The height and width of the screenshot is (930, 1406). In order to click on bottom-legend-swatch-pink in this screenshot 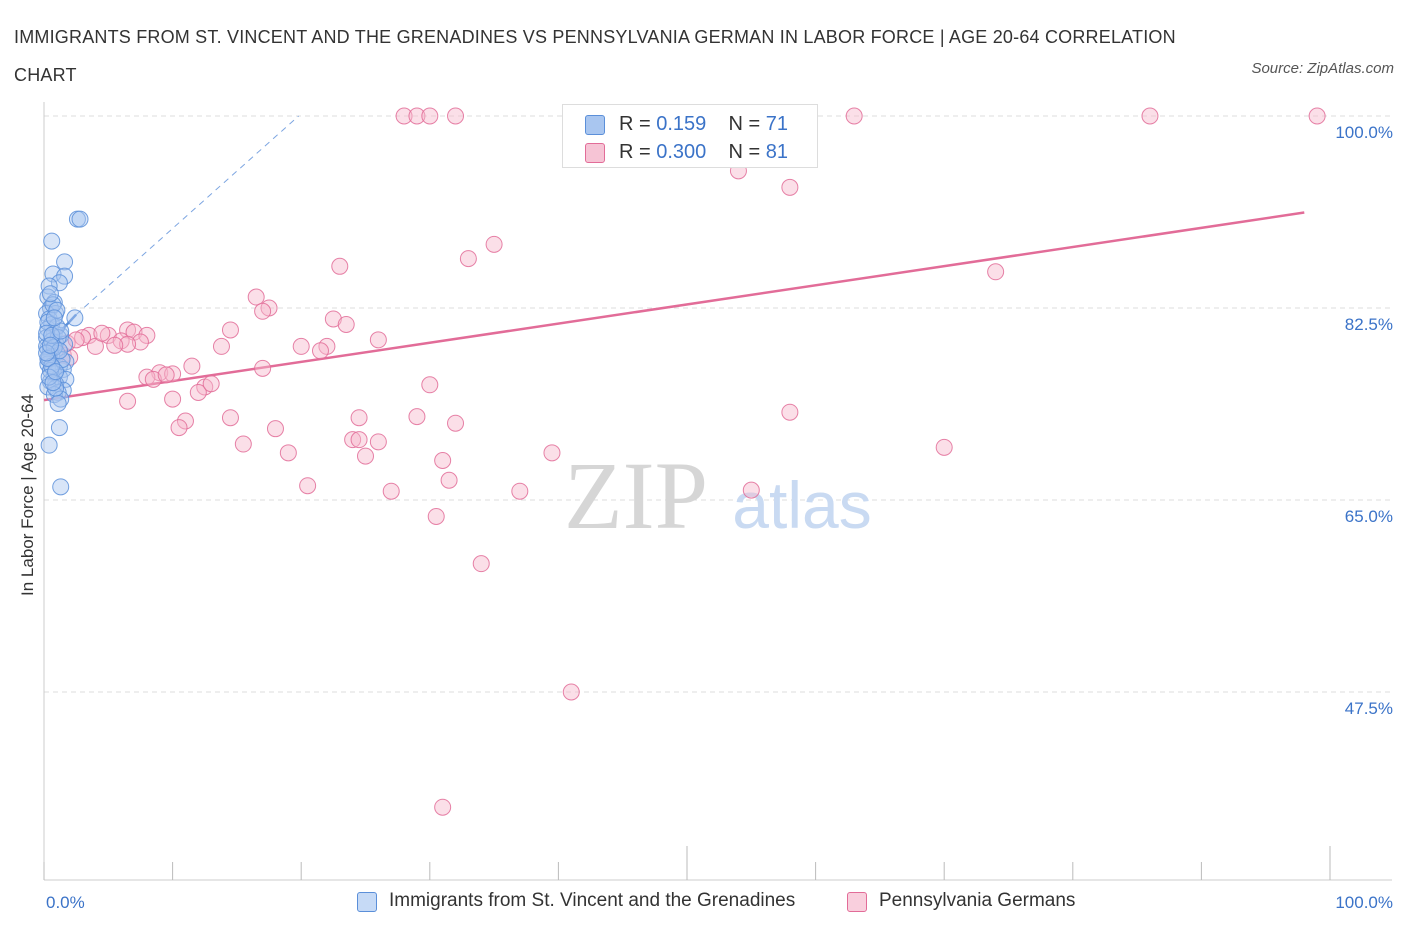, I will do `click(857, 902)`.